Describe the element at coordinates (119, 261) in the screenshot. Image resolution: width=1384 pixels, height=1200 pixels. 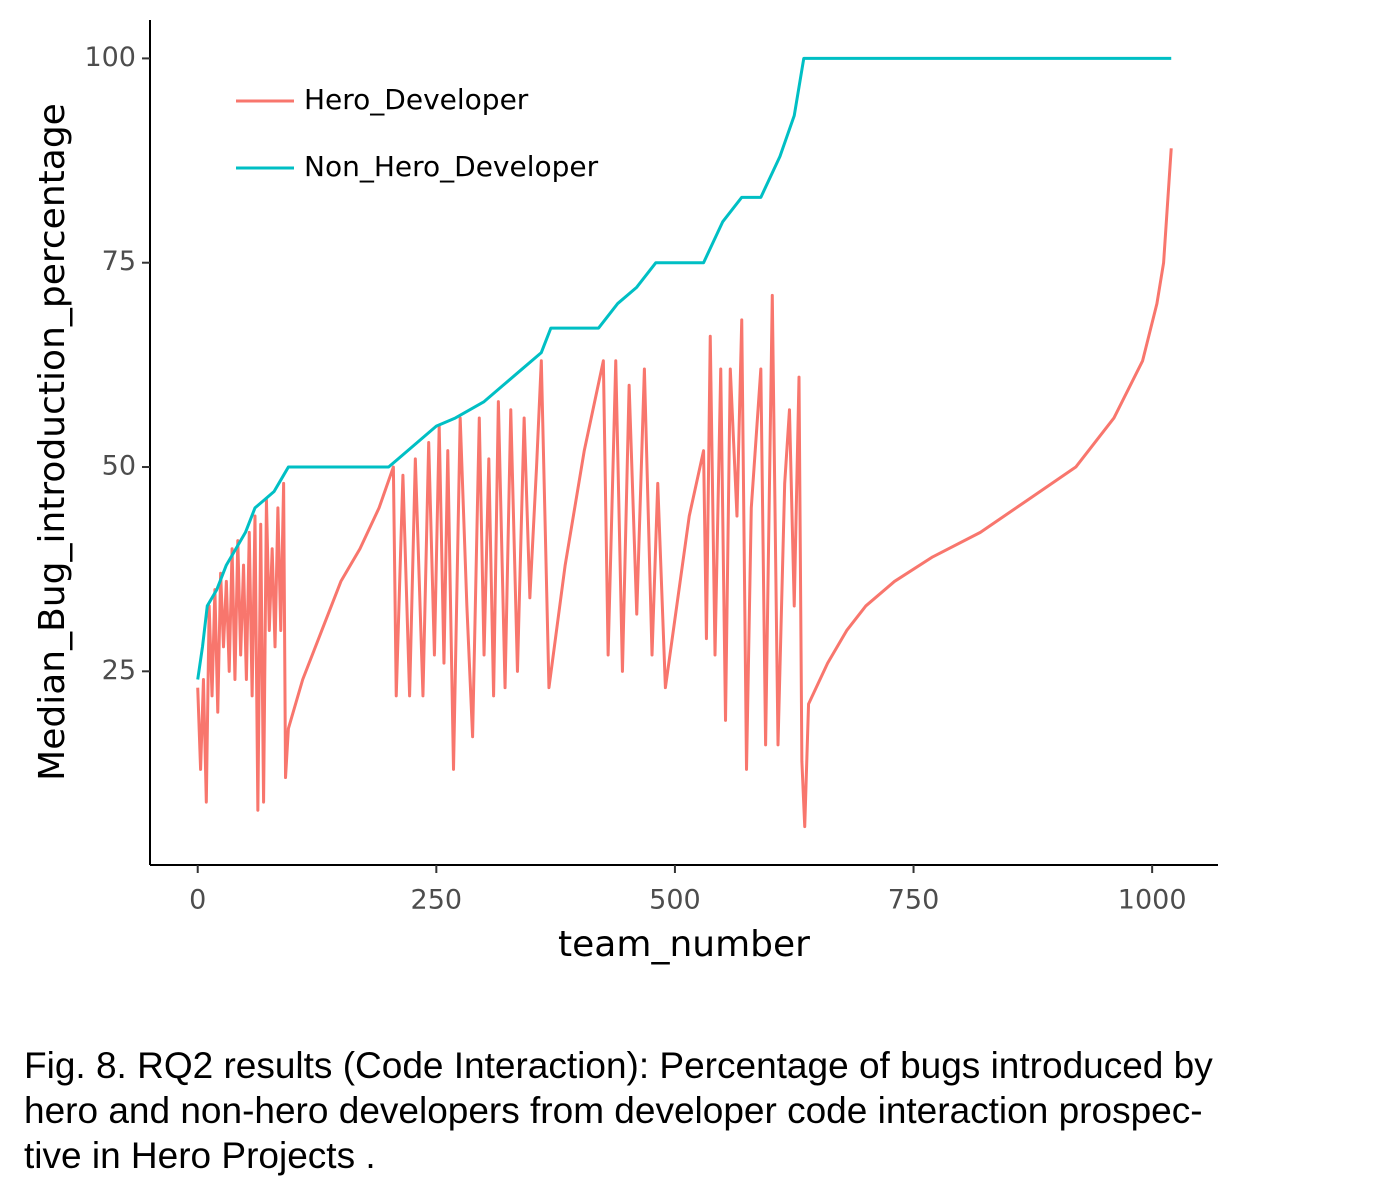
I see `y-tick-label: 75` at that location.